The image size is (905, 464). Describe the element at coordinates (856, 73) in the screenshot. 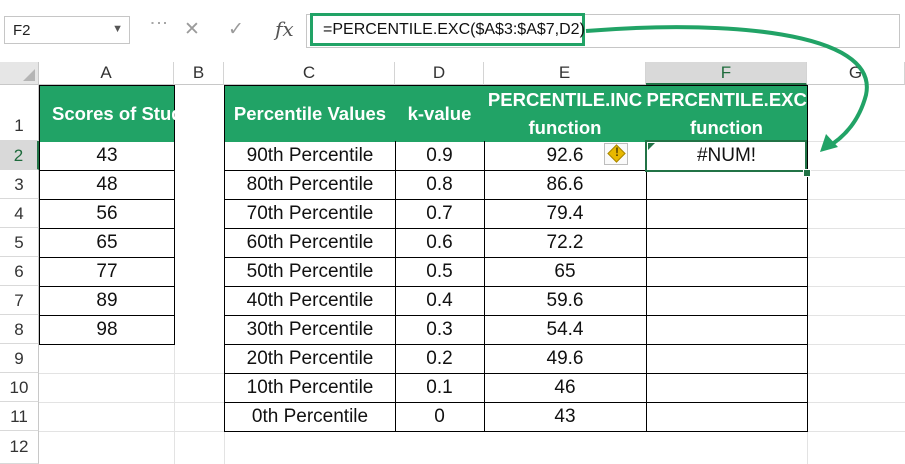

I see `column-header-g: G` at that location.